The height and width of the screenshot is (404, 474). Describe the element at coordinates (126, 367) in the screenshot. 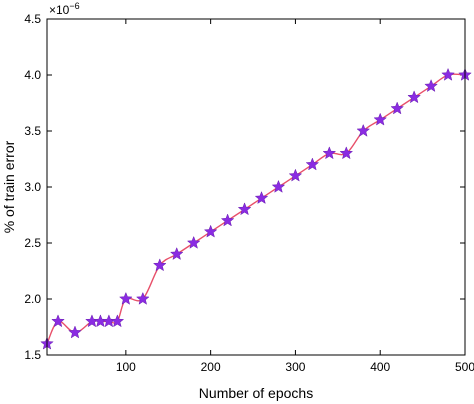

I see `x-tick-label: 100` at that location.